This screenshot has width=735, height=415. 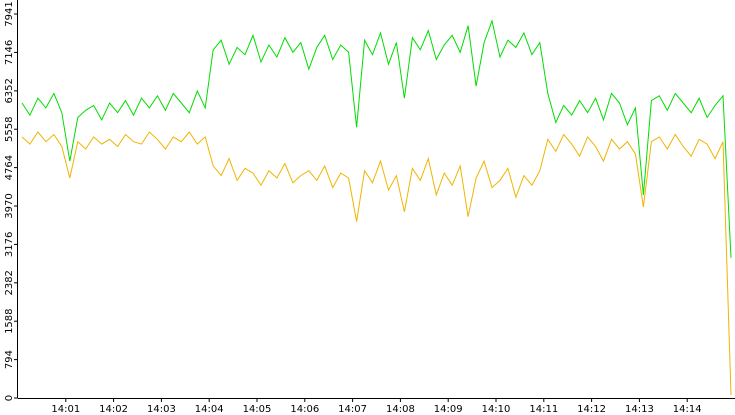 What do you see at coordinates (209, 409) in the screenshot?
I see `x-tick-label: 14:04` at bounding box center [209, 409].